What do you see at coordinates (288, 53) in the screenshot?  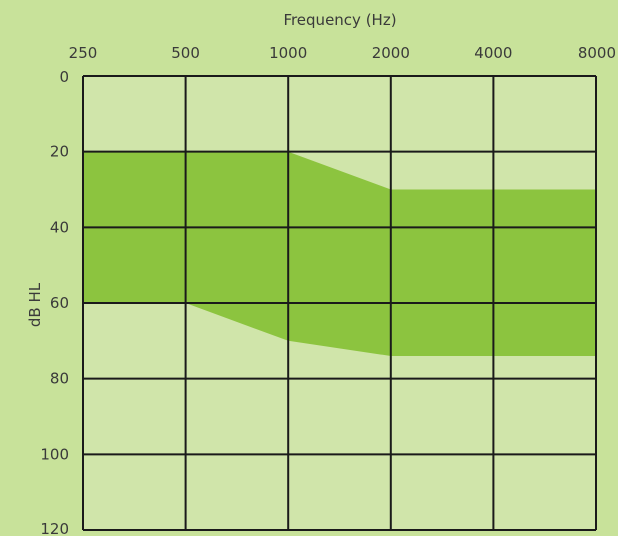 I see `x-tick-label-1000: 1000` at bounding box center [288, 53].